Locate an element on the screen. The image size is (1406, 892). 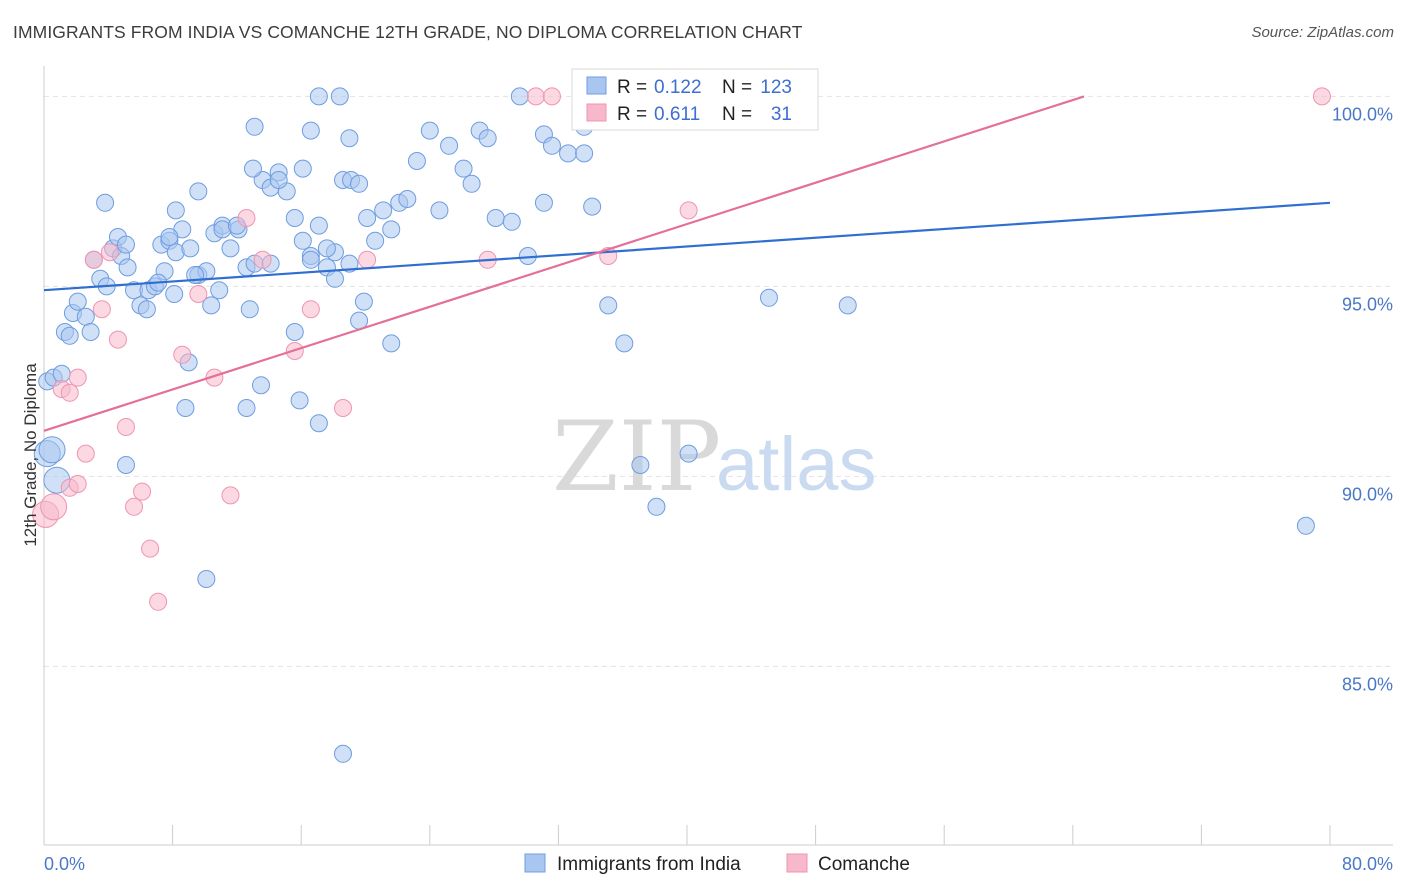
watermark-atlas: atlas is located at coordinates (796, 464).